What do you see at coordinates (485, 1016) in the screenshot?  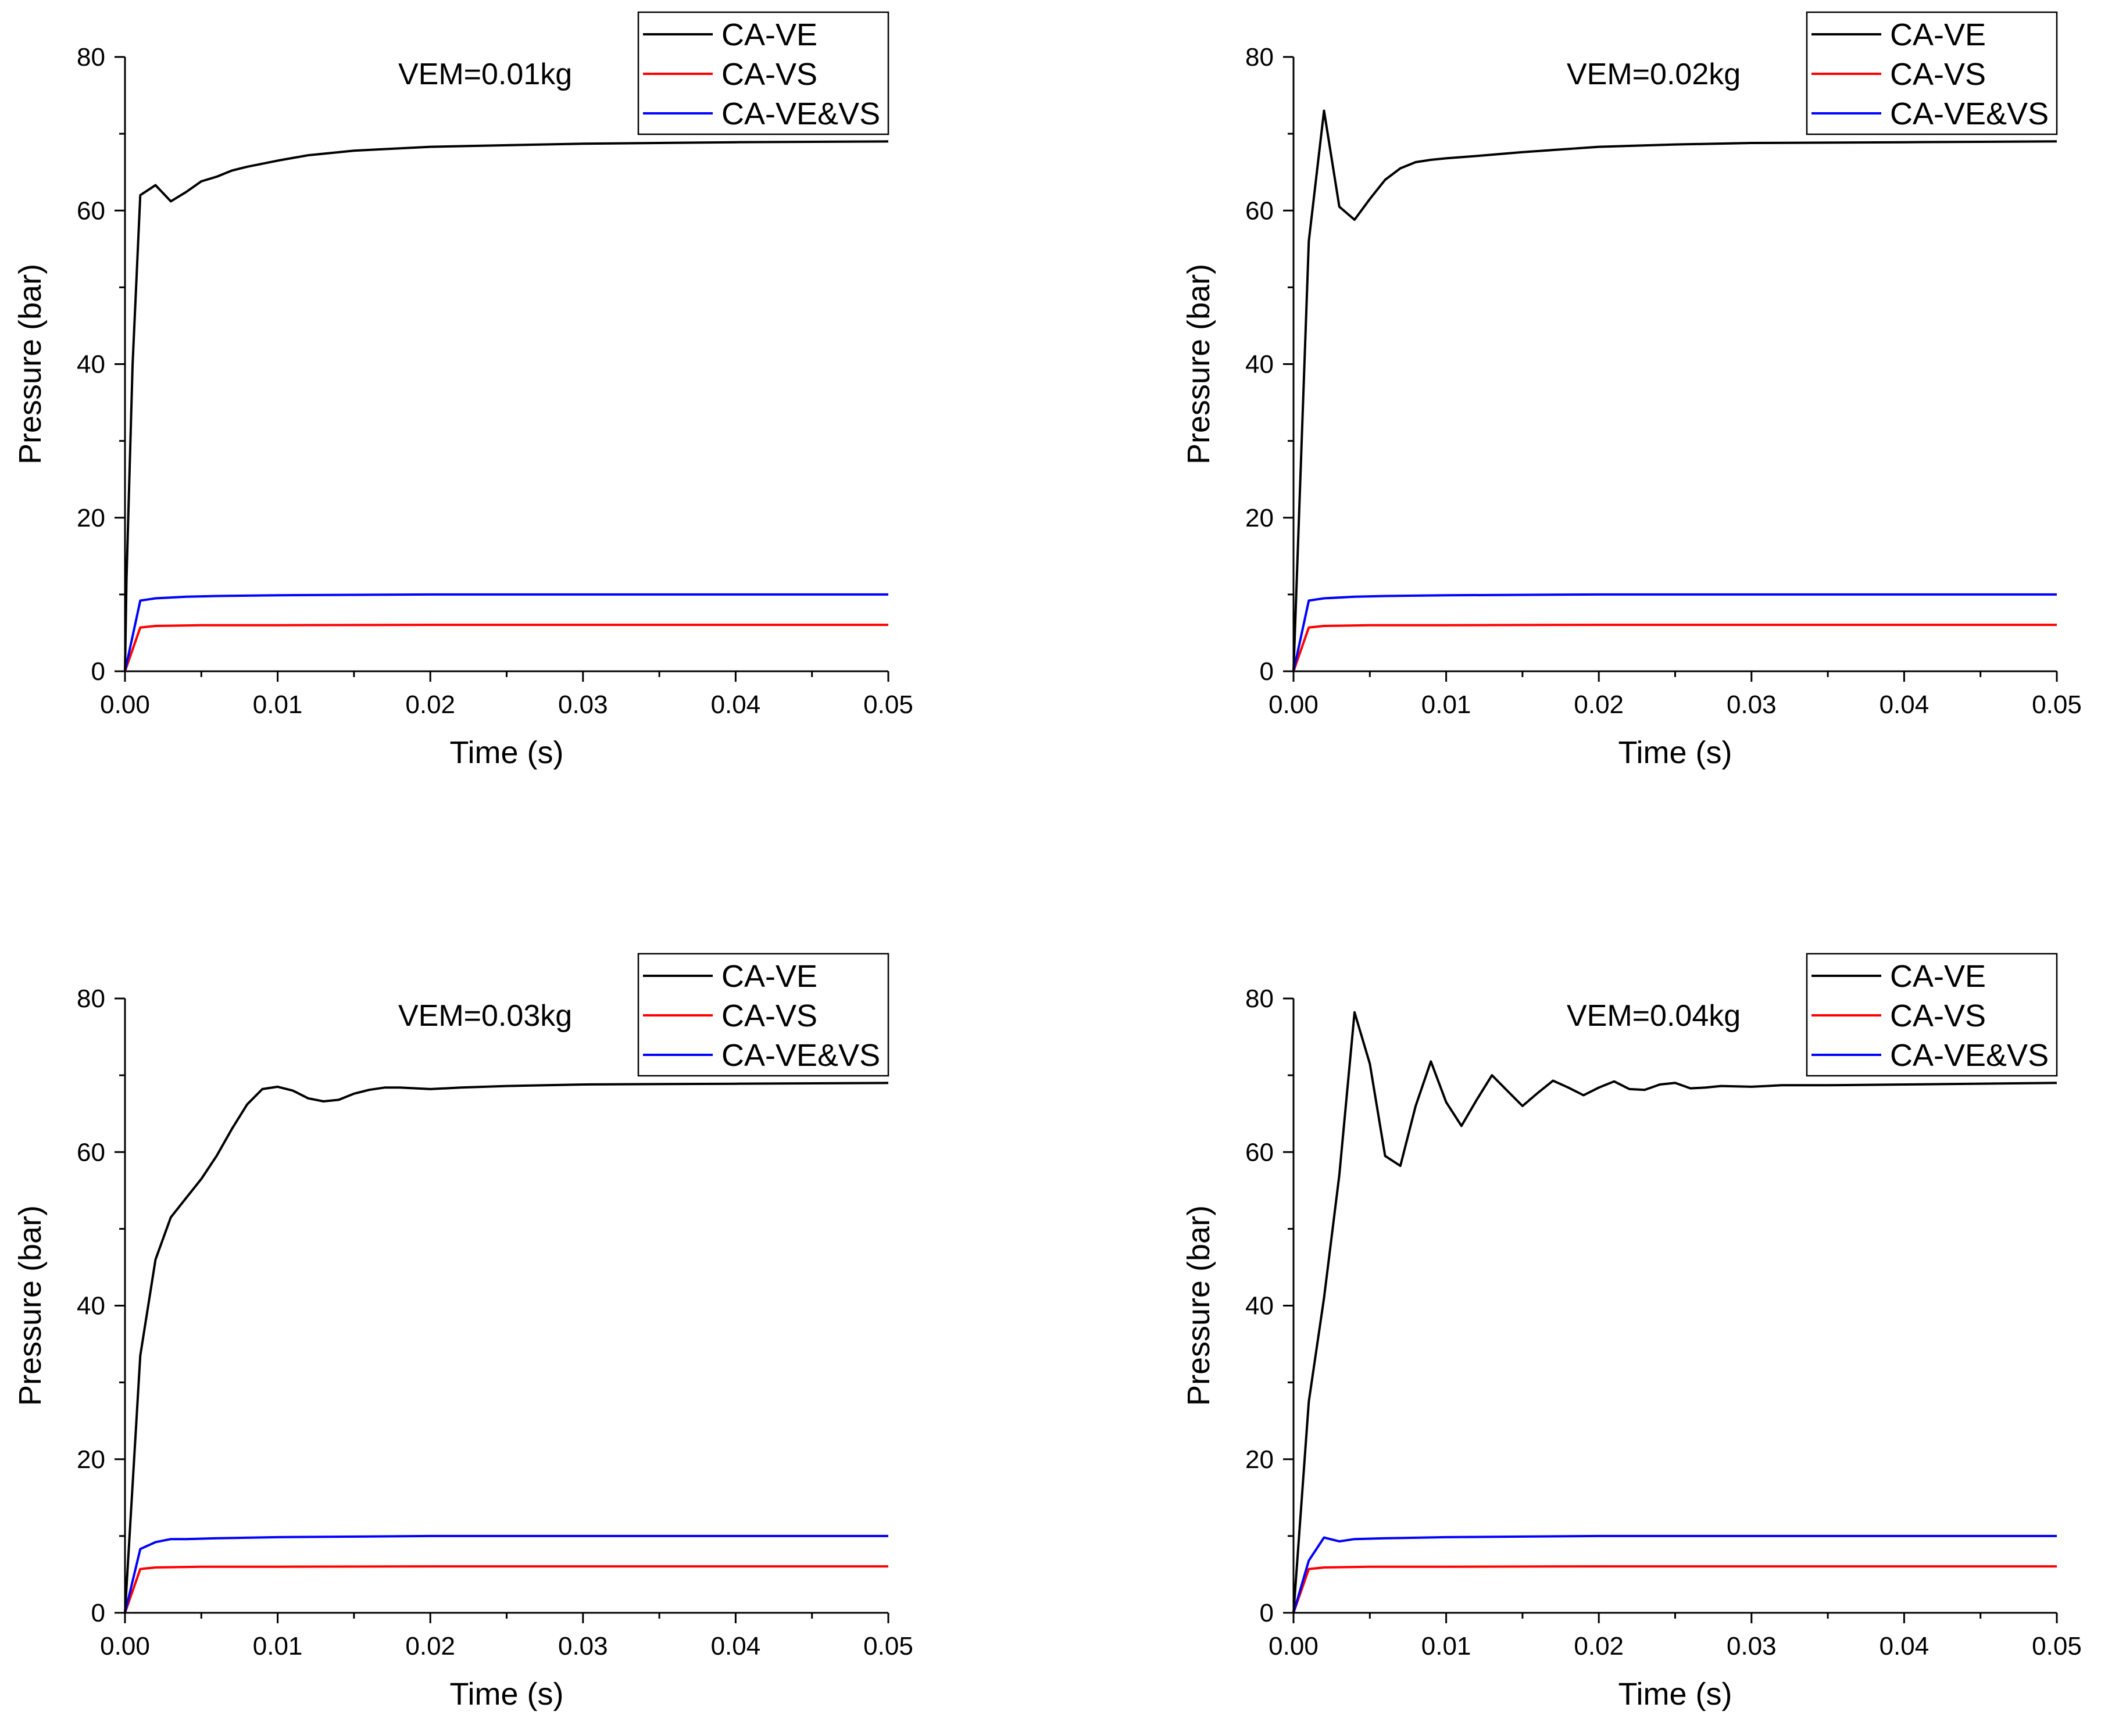 I see `vem-annotation: VEM=0.03kg` at bounding box center [485, 1016].